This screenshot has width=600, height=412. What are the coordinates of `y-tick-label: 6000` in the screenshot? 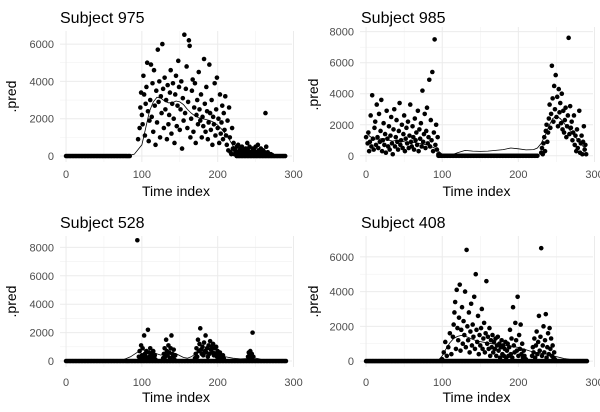 It's located at (342, 64).